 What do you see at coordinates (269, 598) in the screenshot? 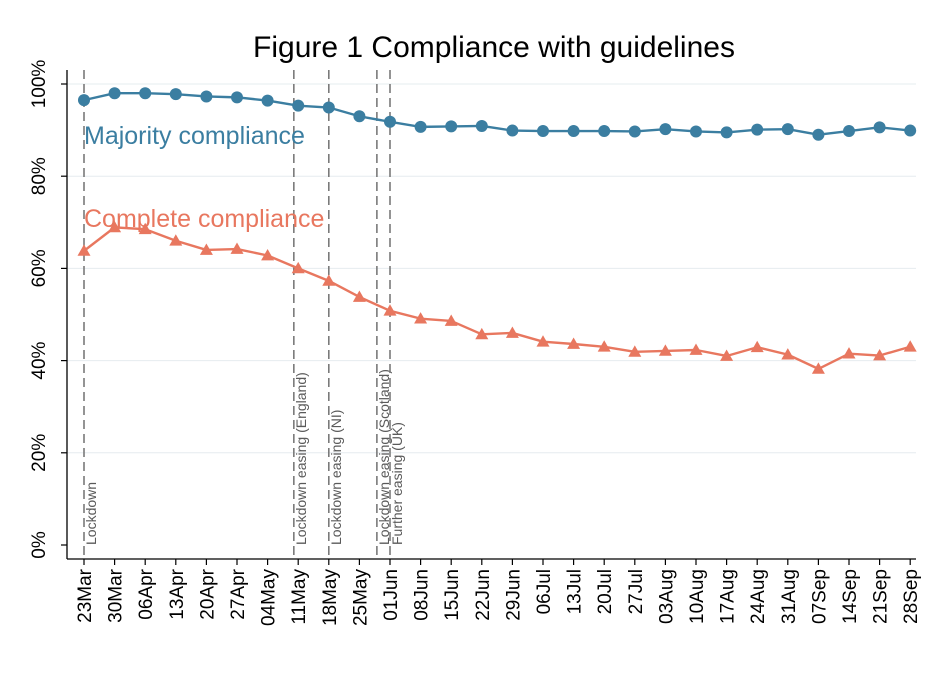
I see `x-tick-label: 04May` at bounding box center [269, 598].